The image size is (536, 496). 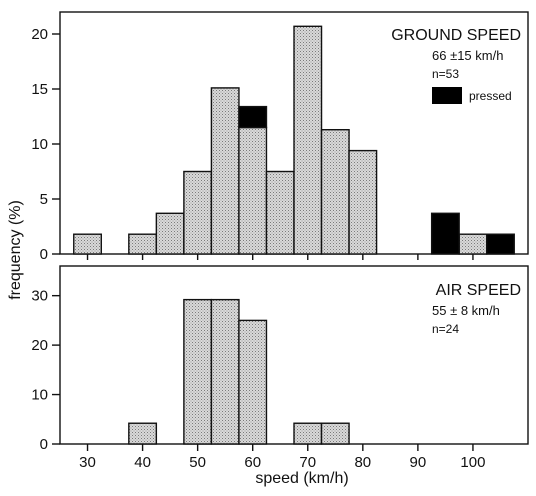 What do you see at coordinates (301, 478) in the screenshot?
I see `x-axis-label: speed (km/h)` at bounding box center [301, 478].